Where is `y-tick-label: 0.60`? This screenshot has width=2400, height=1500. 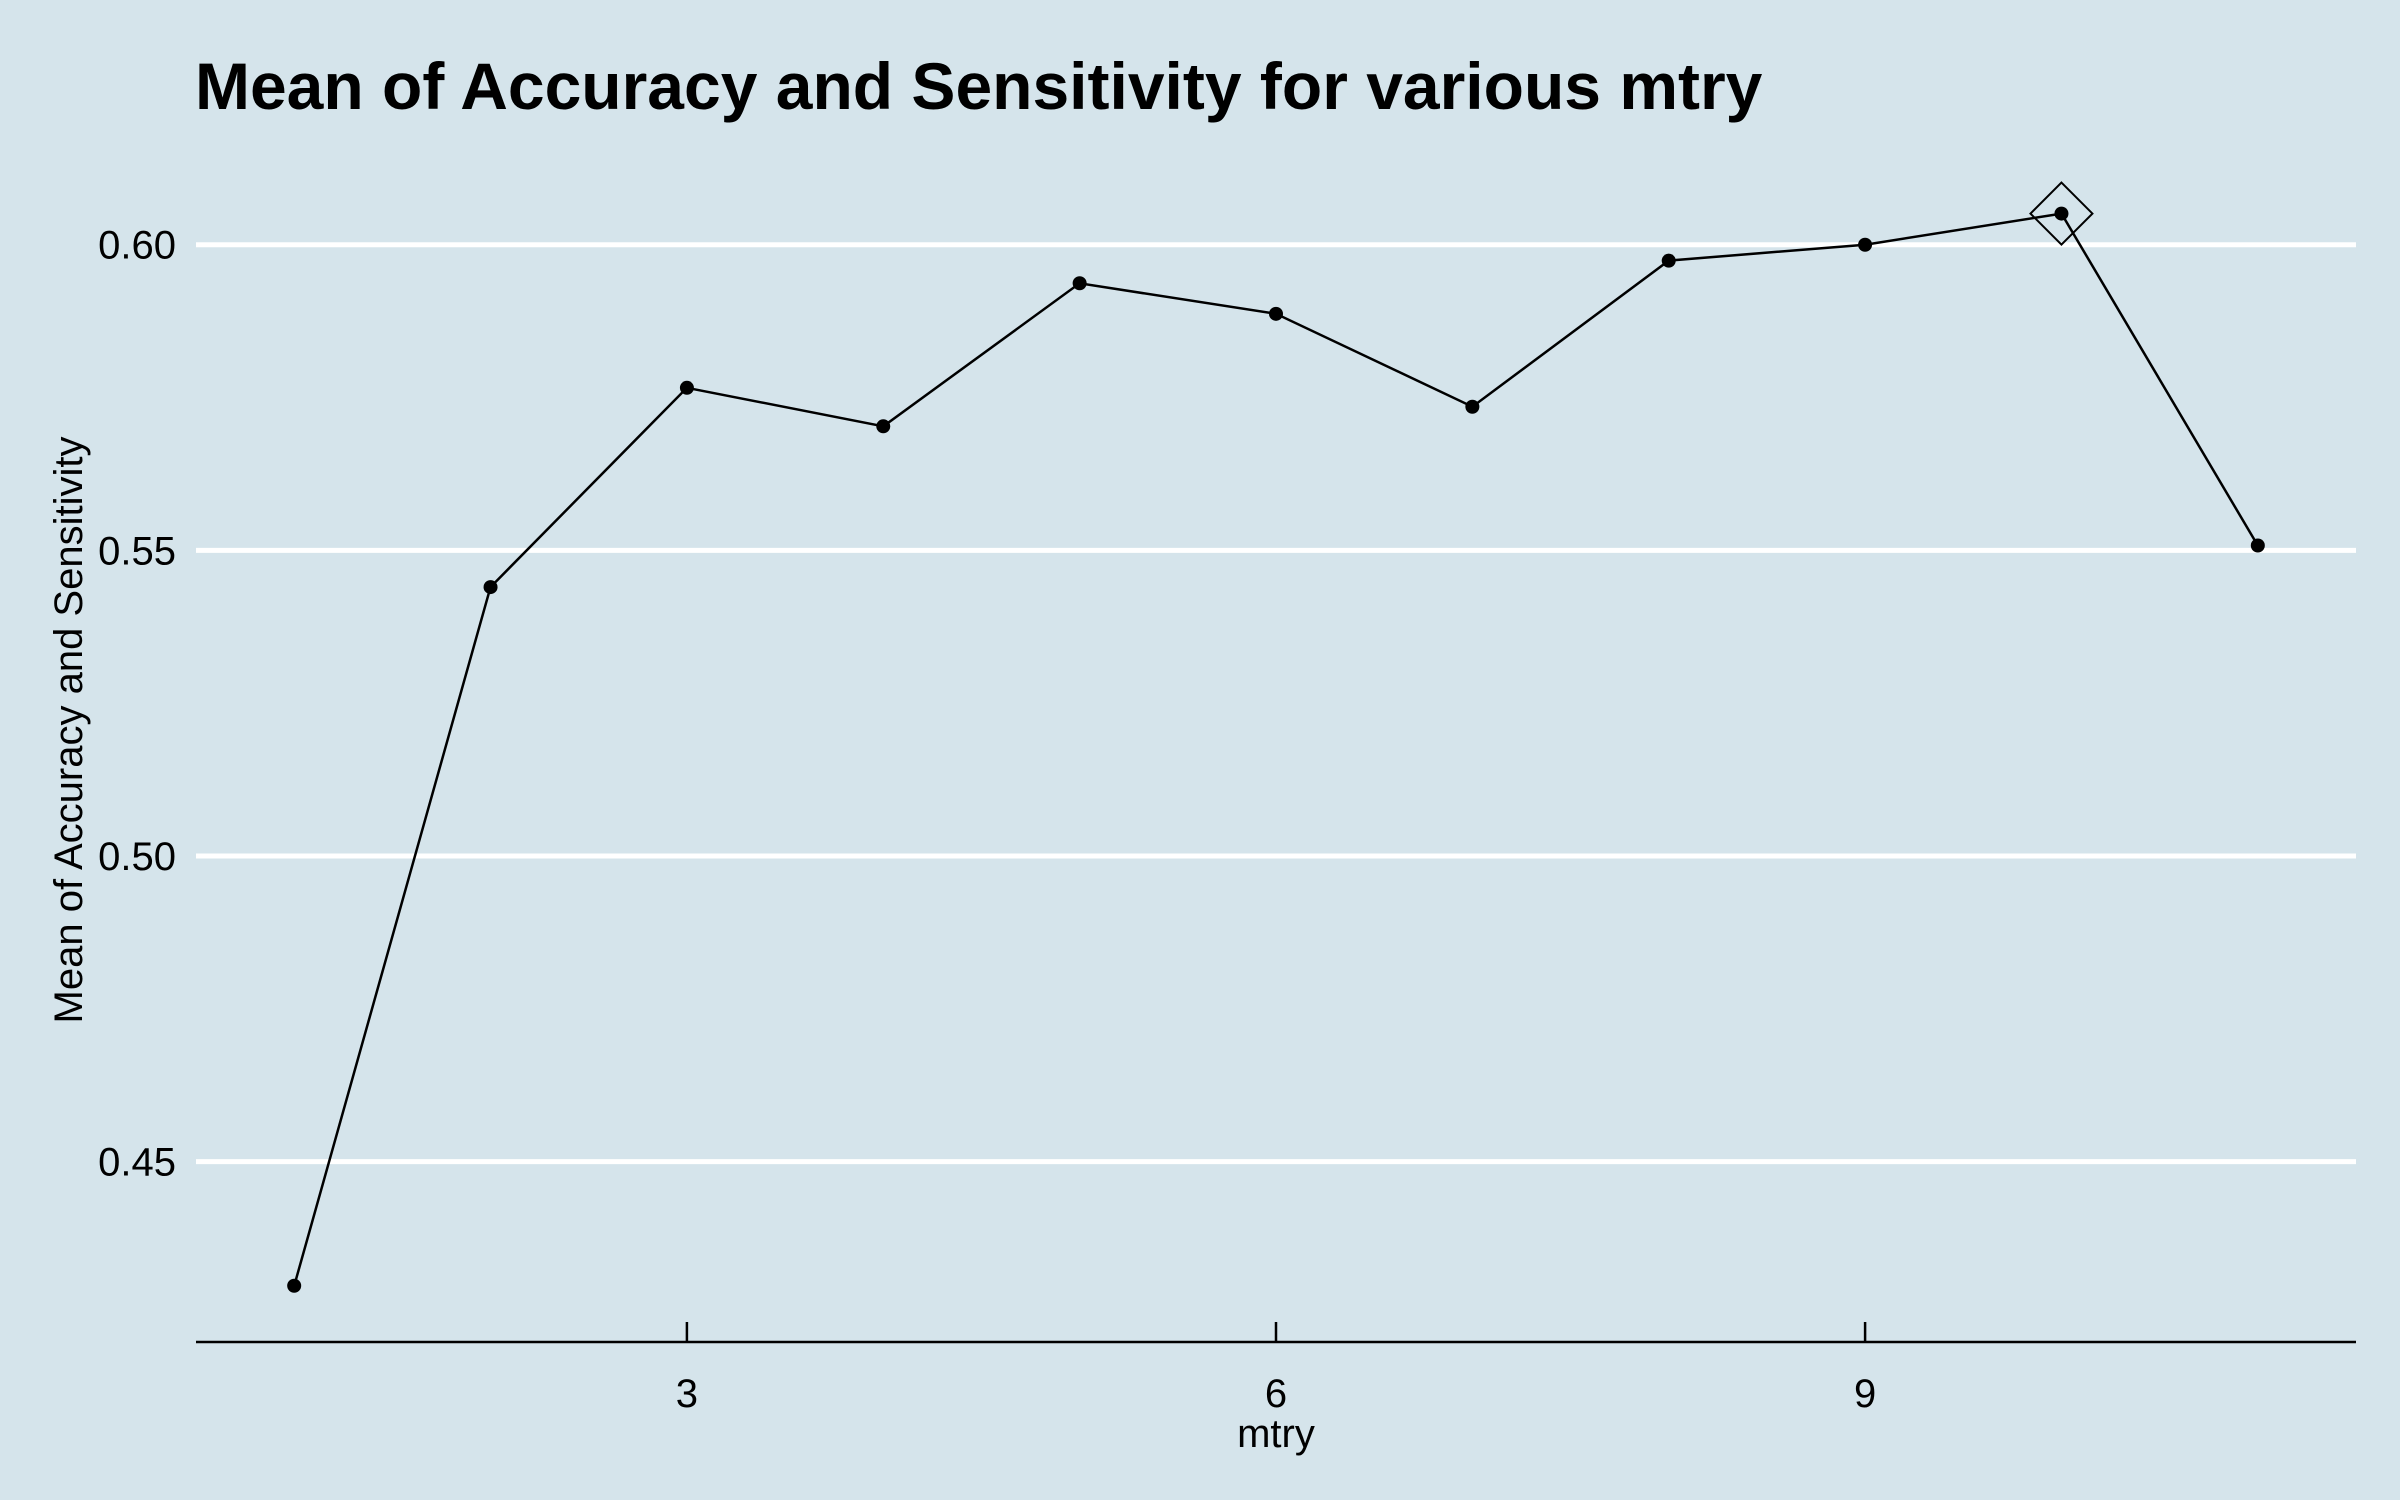
y-tick-label: 0.60 is located at coordinates (137, 246).